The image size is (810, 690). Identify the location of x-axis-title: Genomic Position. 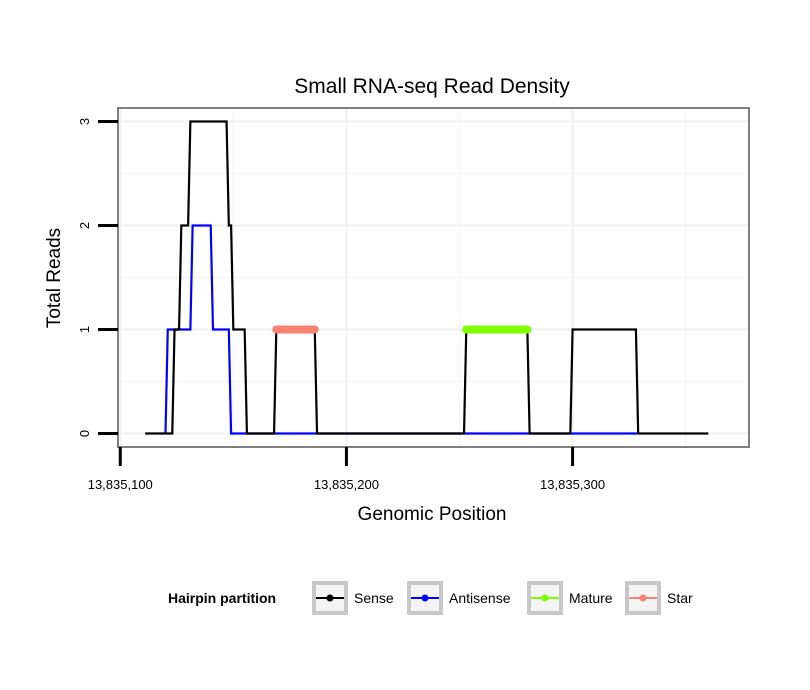
(432, 514).